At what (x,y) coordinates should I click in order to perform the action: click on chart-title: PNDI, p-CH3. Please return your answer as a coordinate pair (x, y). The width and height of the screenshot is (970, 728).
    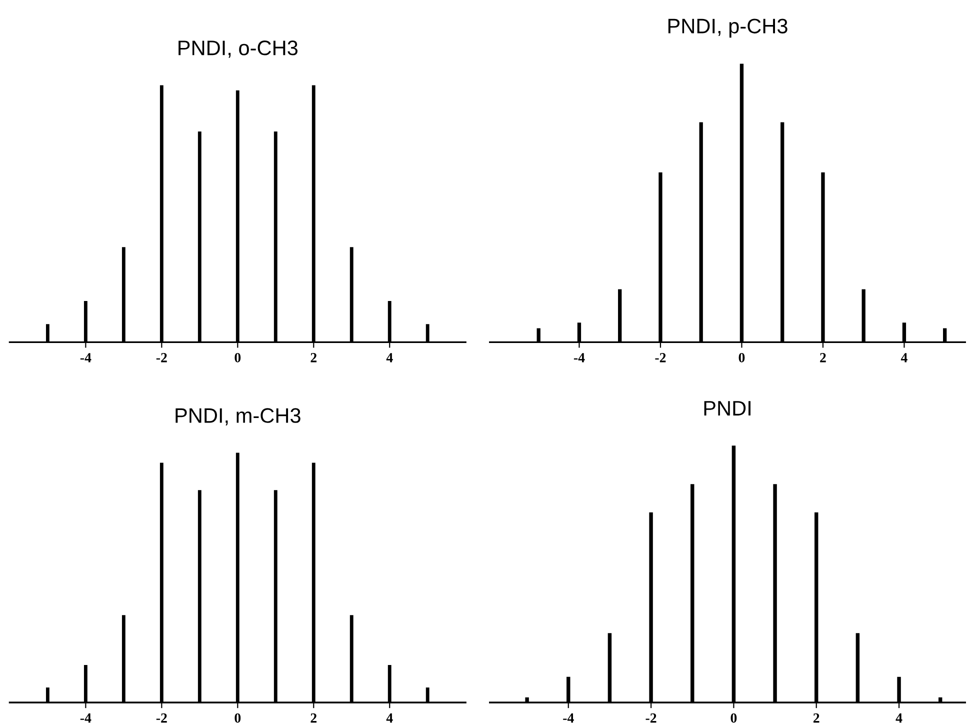
    Looking at the image, I should click on (728, 28).